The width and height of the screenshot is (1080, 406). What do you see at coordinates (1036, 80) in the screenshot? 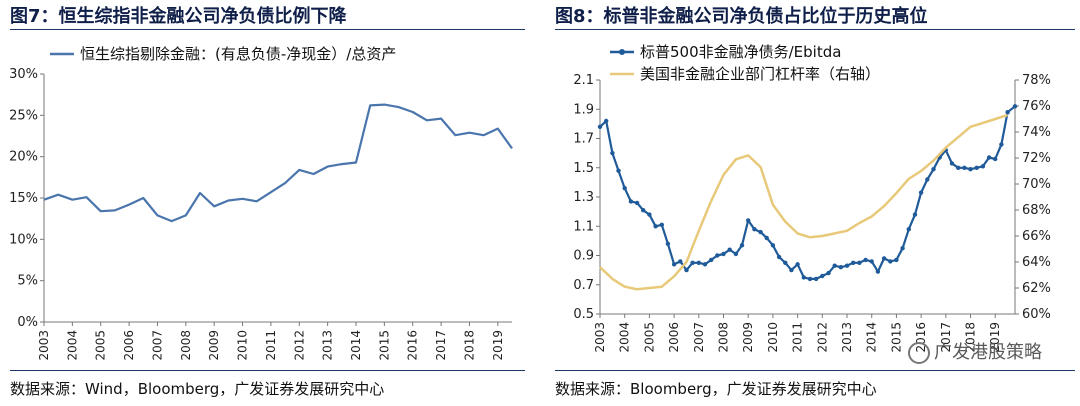
I see `y2-tick-label: 78%` at bounding box center [1036, 80].